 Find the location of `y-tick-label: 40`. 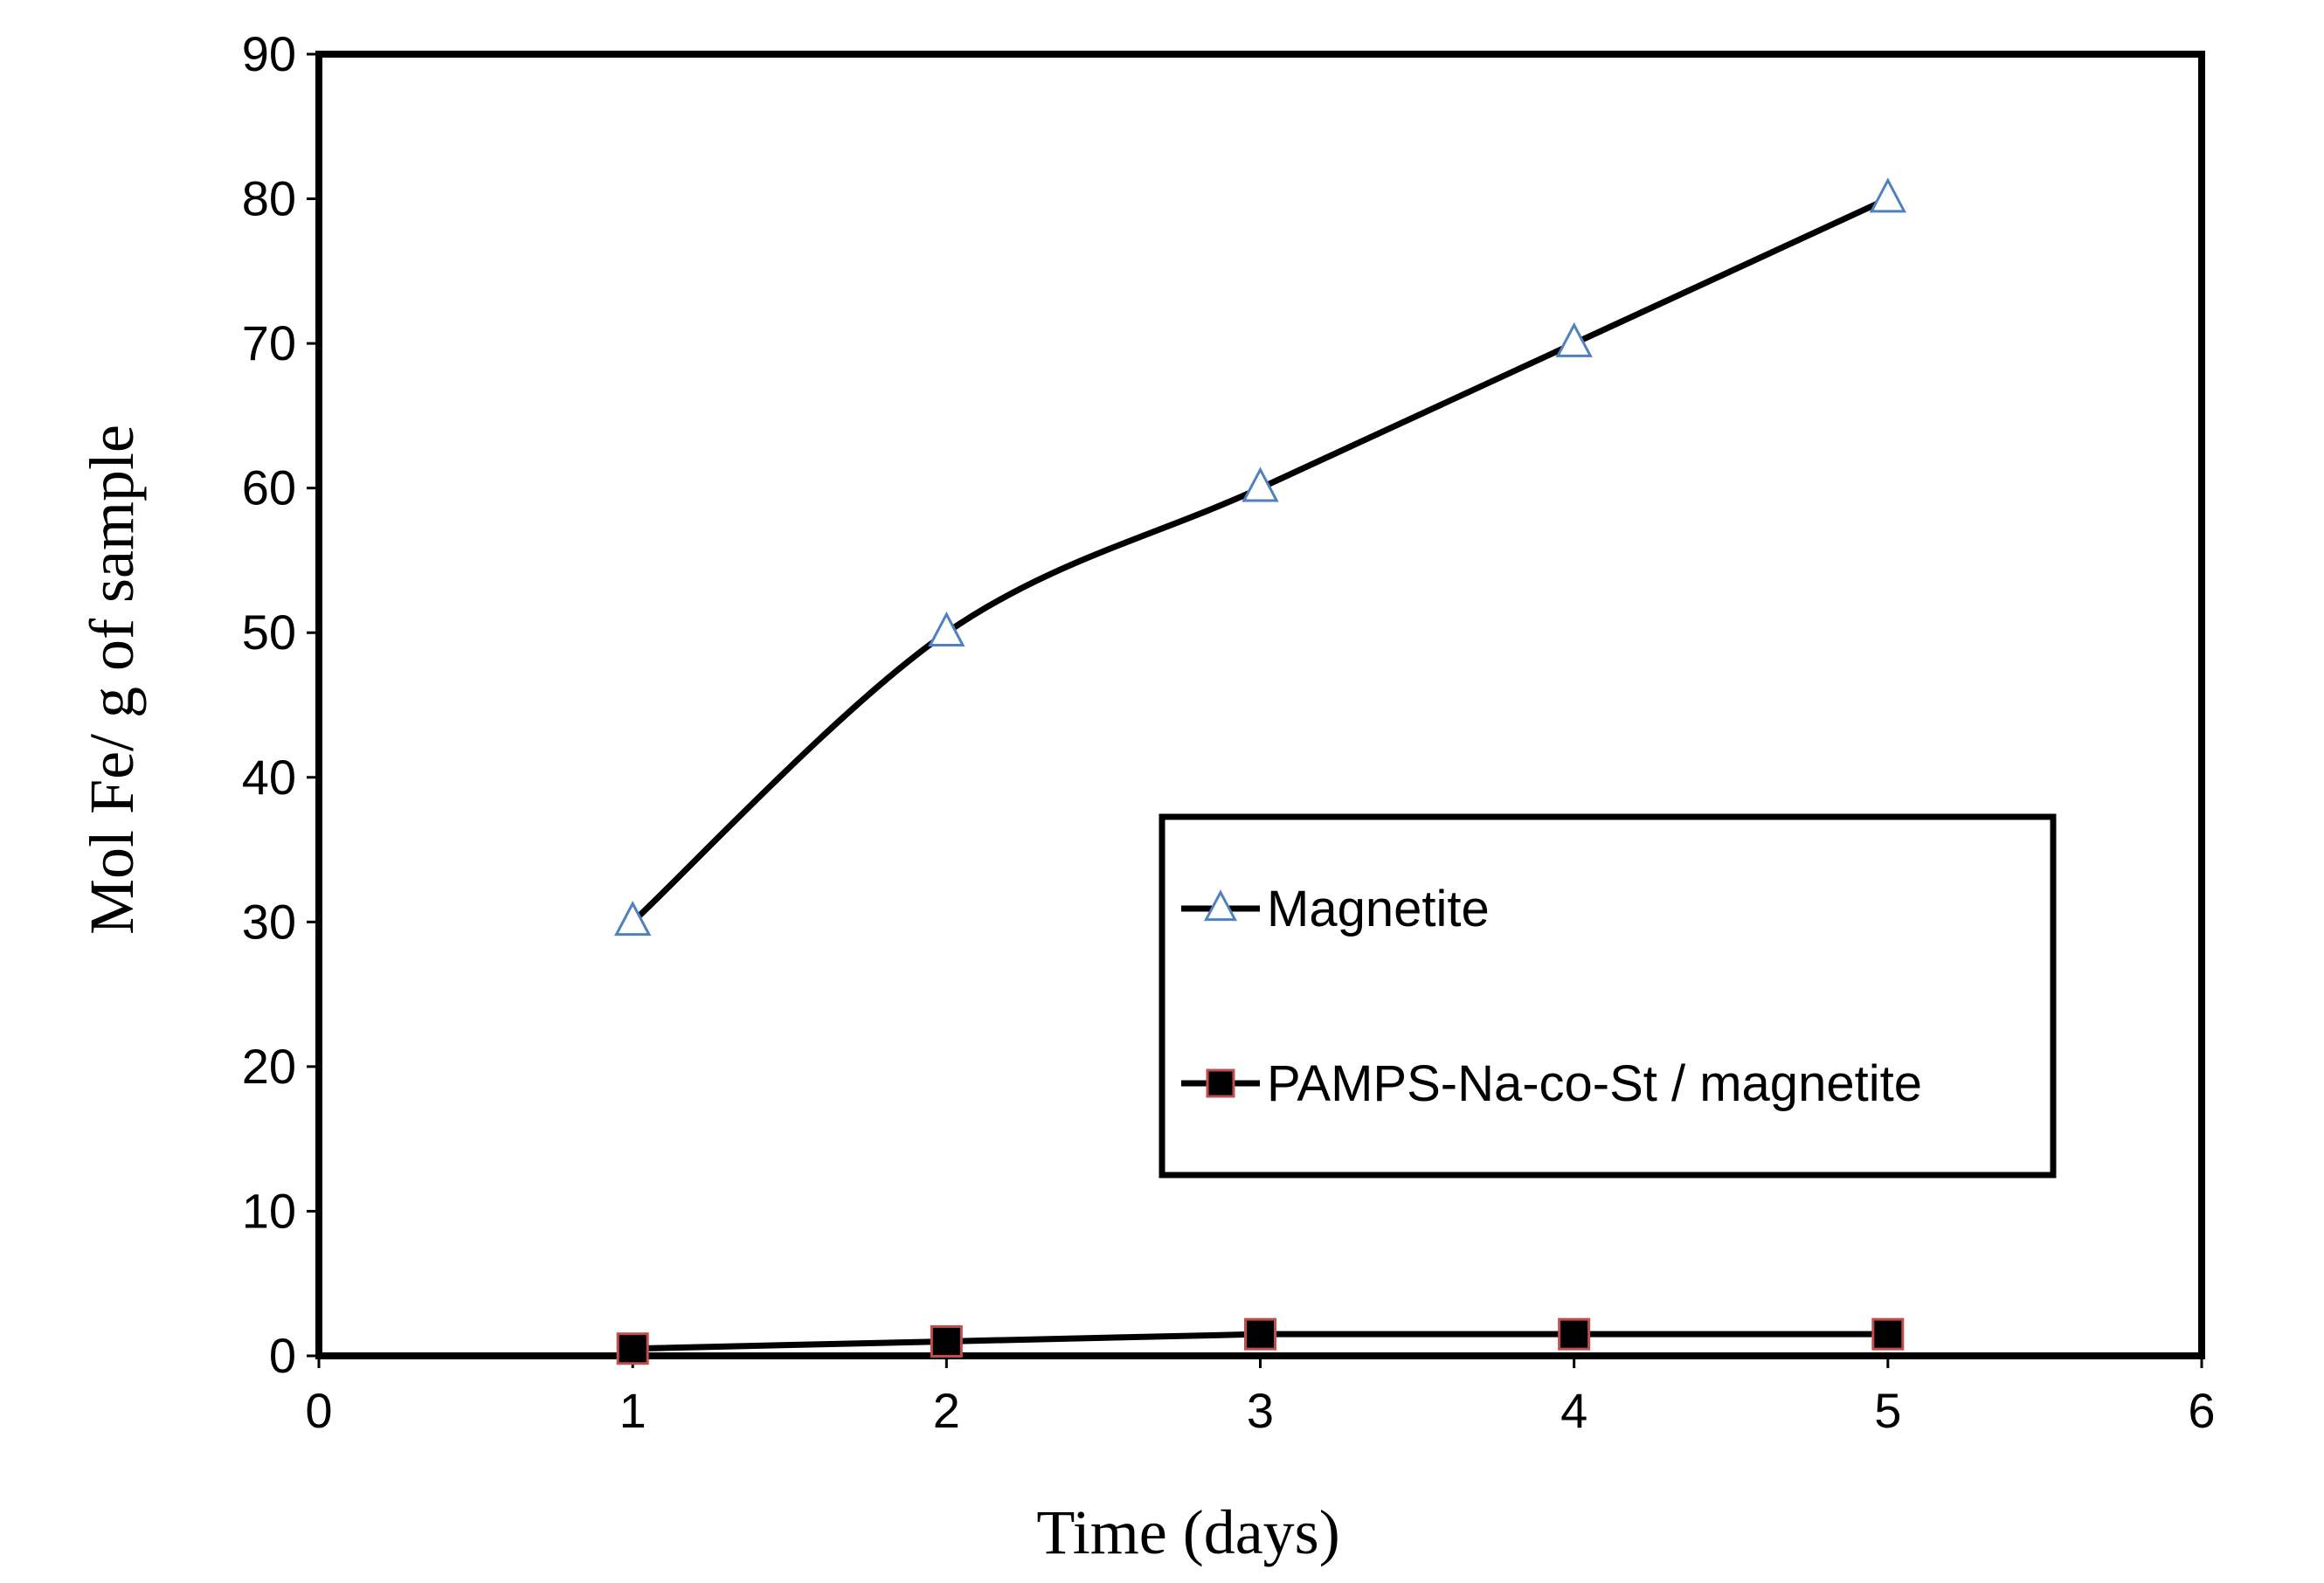

y-tick-label: 40 is located at coordinates (269, 777).